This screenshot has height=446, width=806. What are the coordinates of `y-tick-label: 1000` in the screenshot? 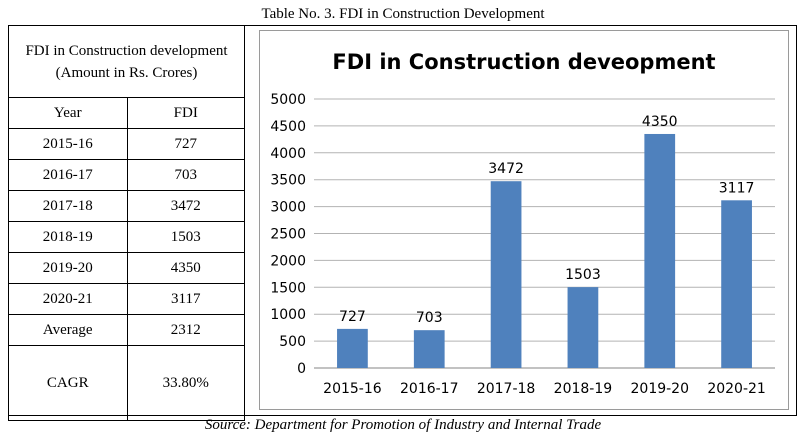 It's located at (288, 315).